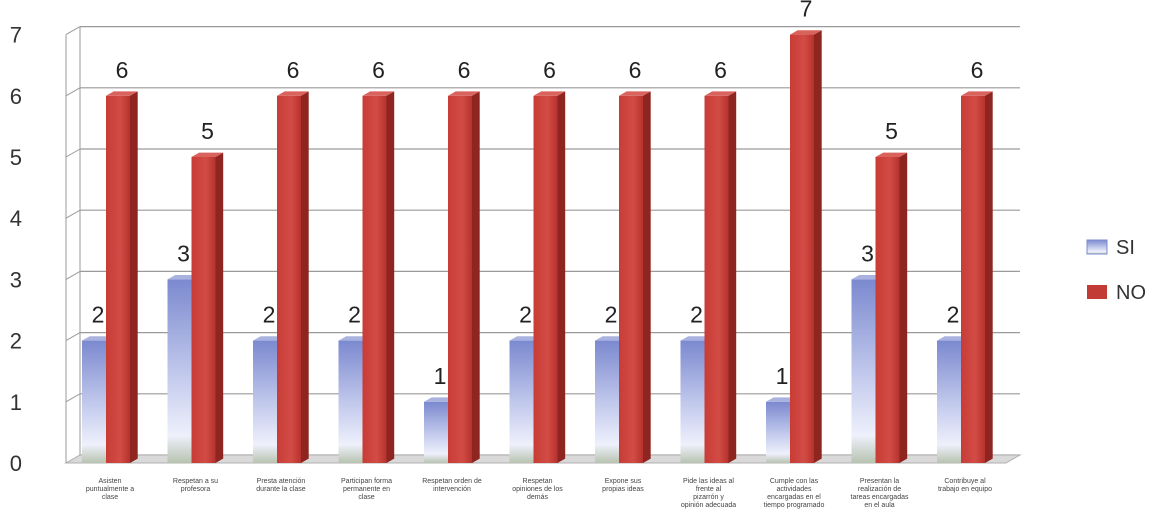 This screenshot has width=1162, height=525. I want to click on data-label-no: 7, so click(806, 11).